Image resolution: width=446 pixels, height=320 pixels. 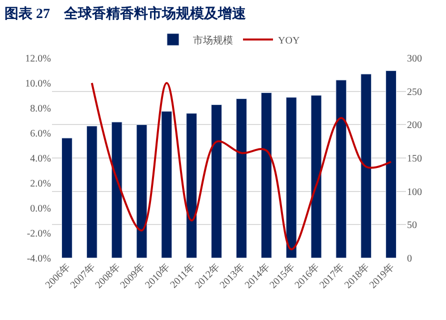 I want to click on y-tick-label: 6.0%, so click(x=40, y=134).